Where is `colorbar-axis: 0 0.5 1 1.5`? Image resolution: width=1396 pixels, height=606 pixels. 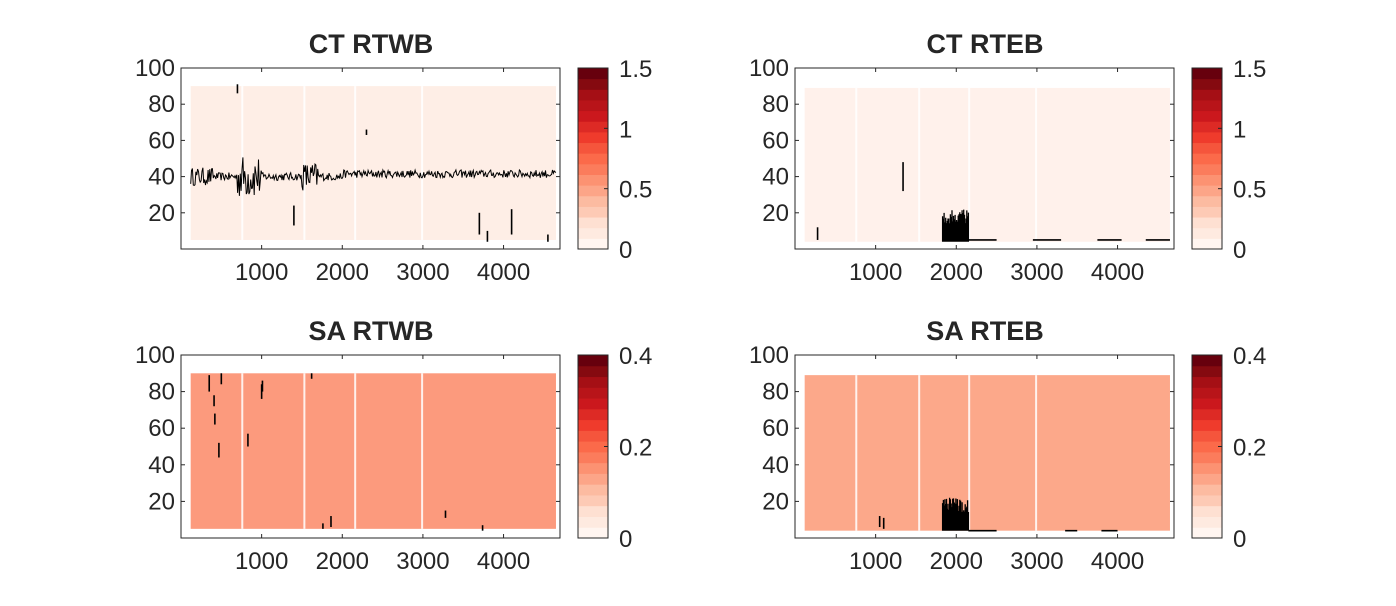 colorbar-axis: 0 0.5 1 1.5 is located at coordinates (628, 160).